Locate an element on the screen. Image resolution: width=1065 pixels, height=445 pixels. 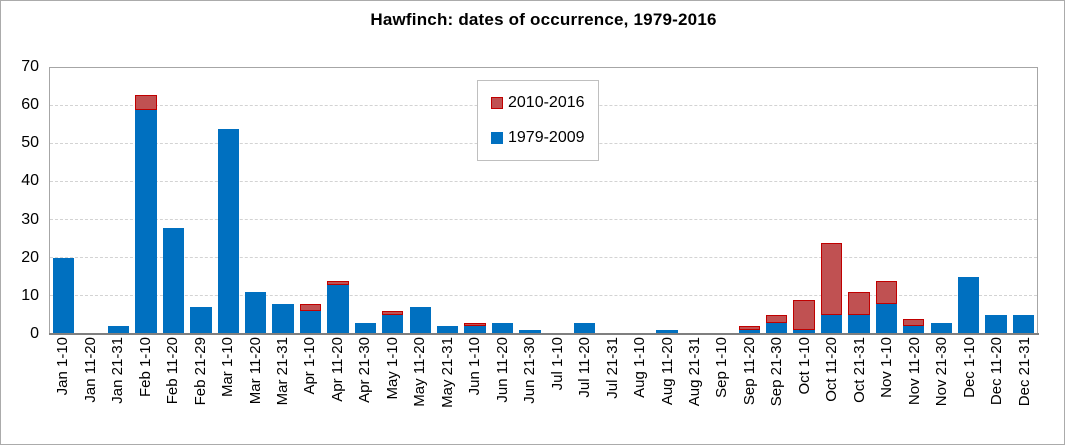
x-tick-label: Sep 1-10 is located at coordinates (722, 367).